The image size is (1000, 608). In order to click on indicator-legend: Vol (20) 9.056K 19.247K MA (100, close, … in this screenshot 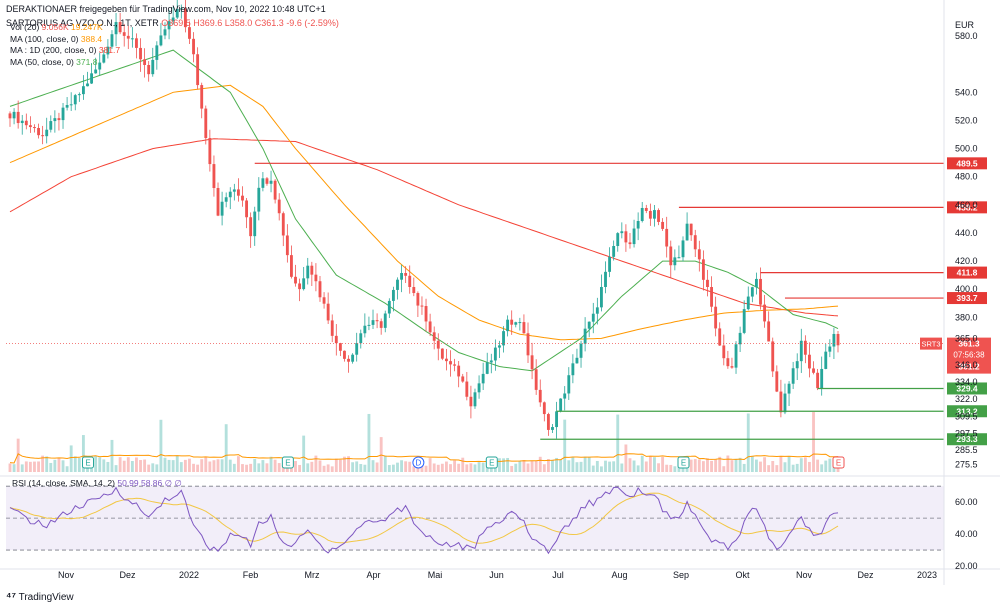, I will do `click(65, 45)`.